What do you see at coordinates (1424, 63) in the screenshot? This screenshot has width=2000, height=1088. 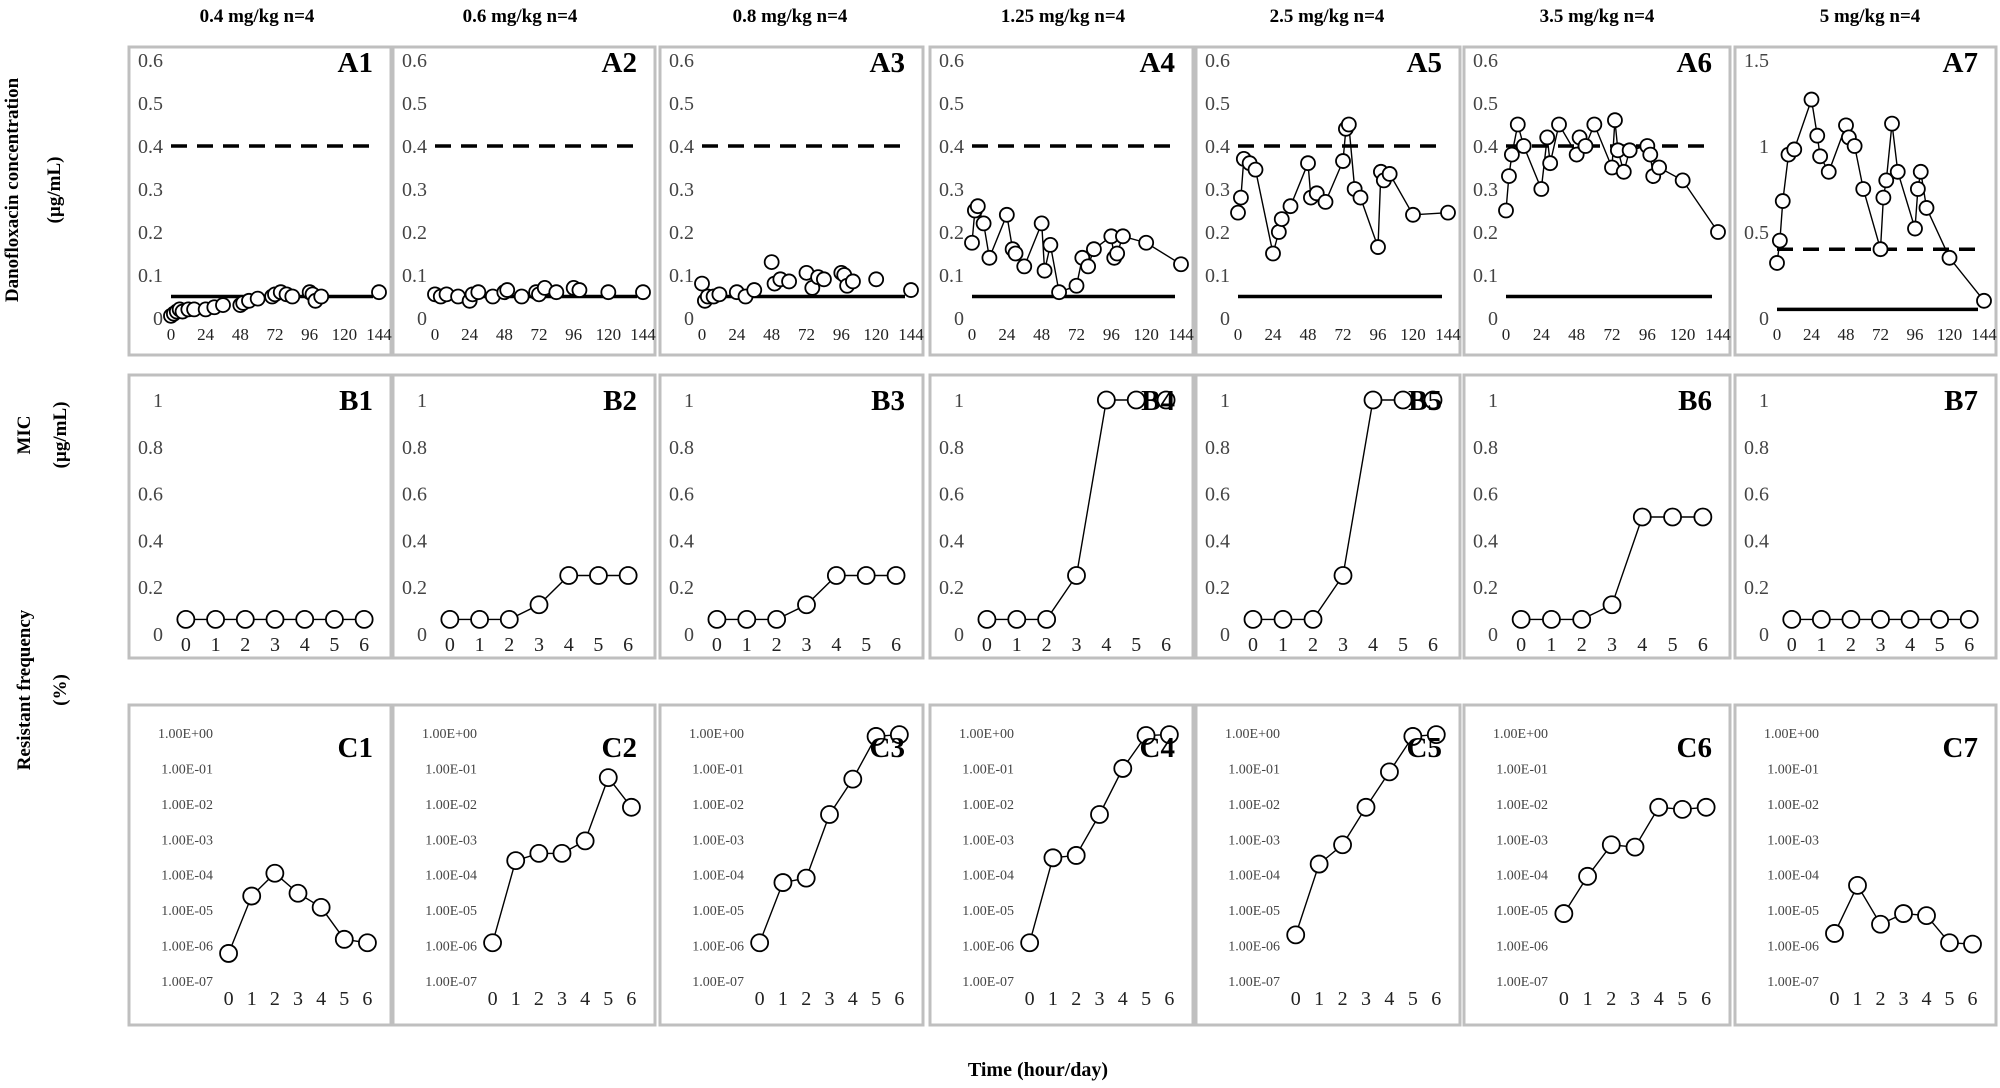 I see `panel-label: A5` at bounding box center [1424, 63].